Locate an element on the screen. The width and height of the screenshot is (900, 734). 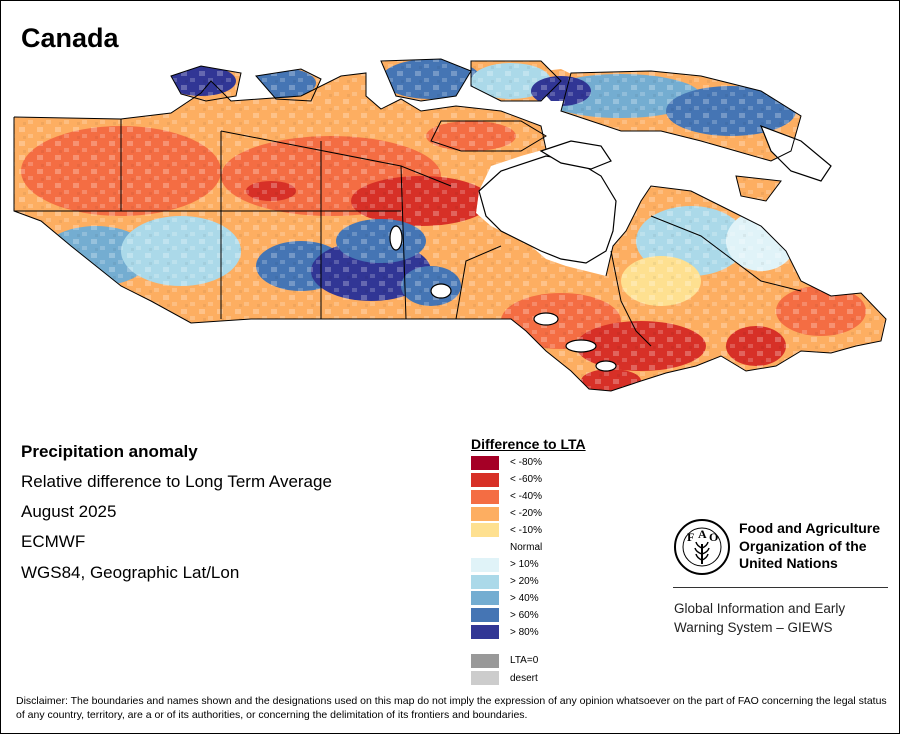
giews-line-1: Global Information and Early is located at coordinates (760, 608).